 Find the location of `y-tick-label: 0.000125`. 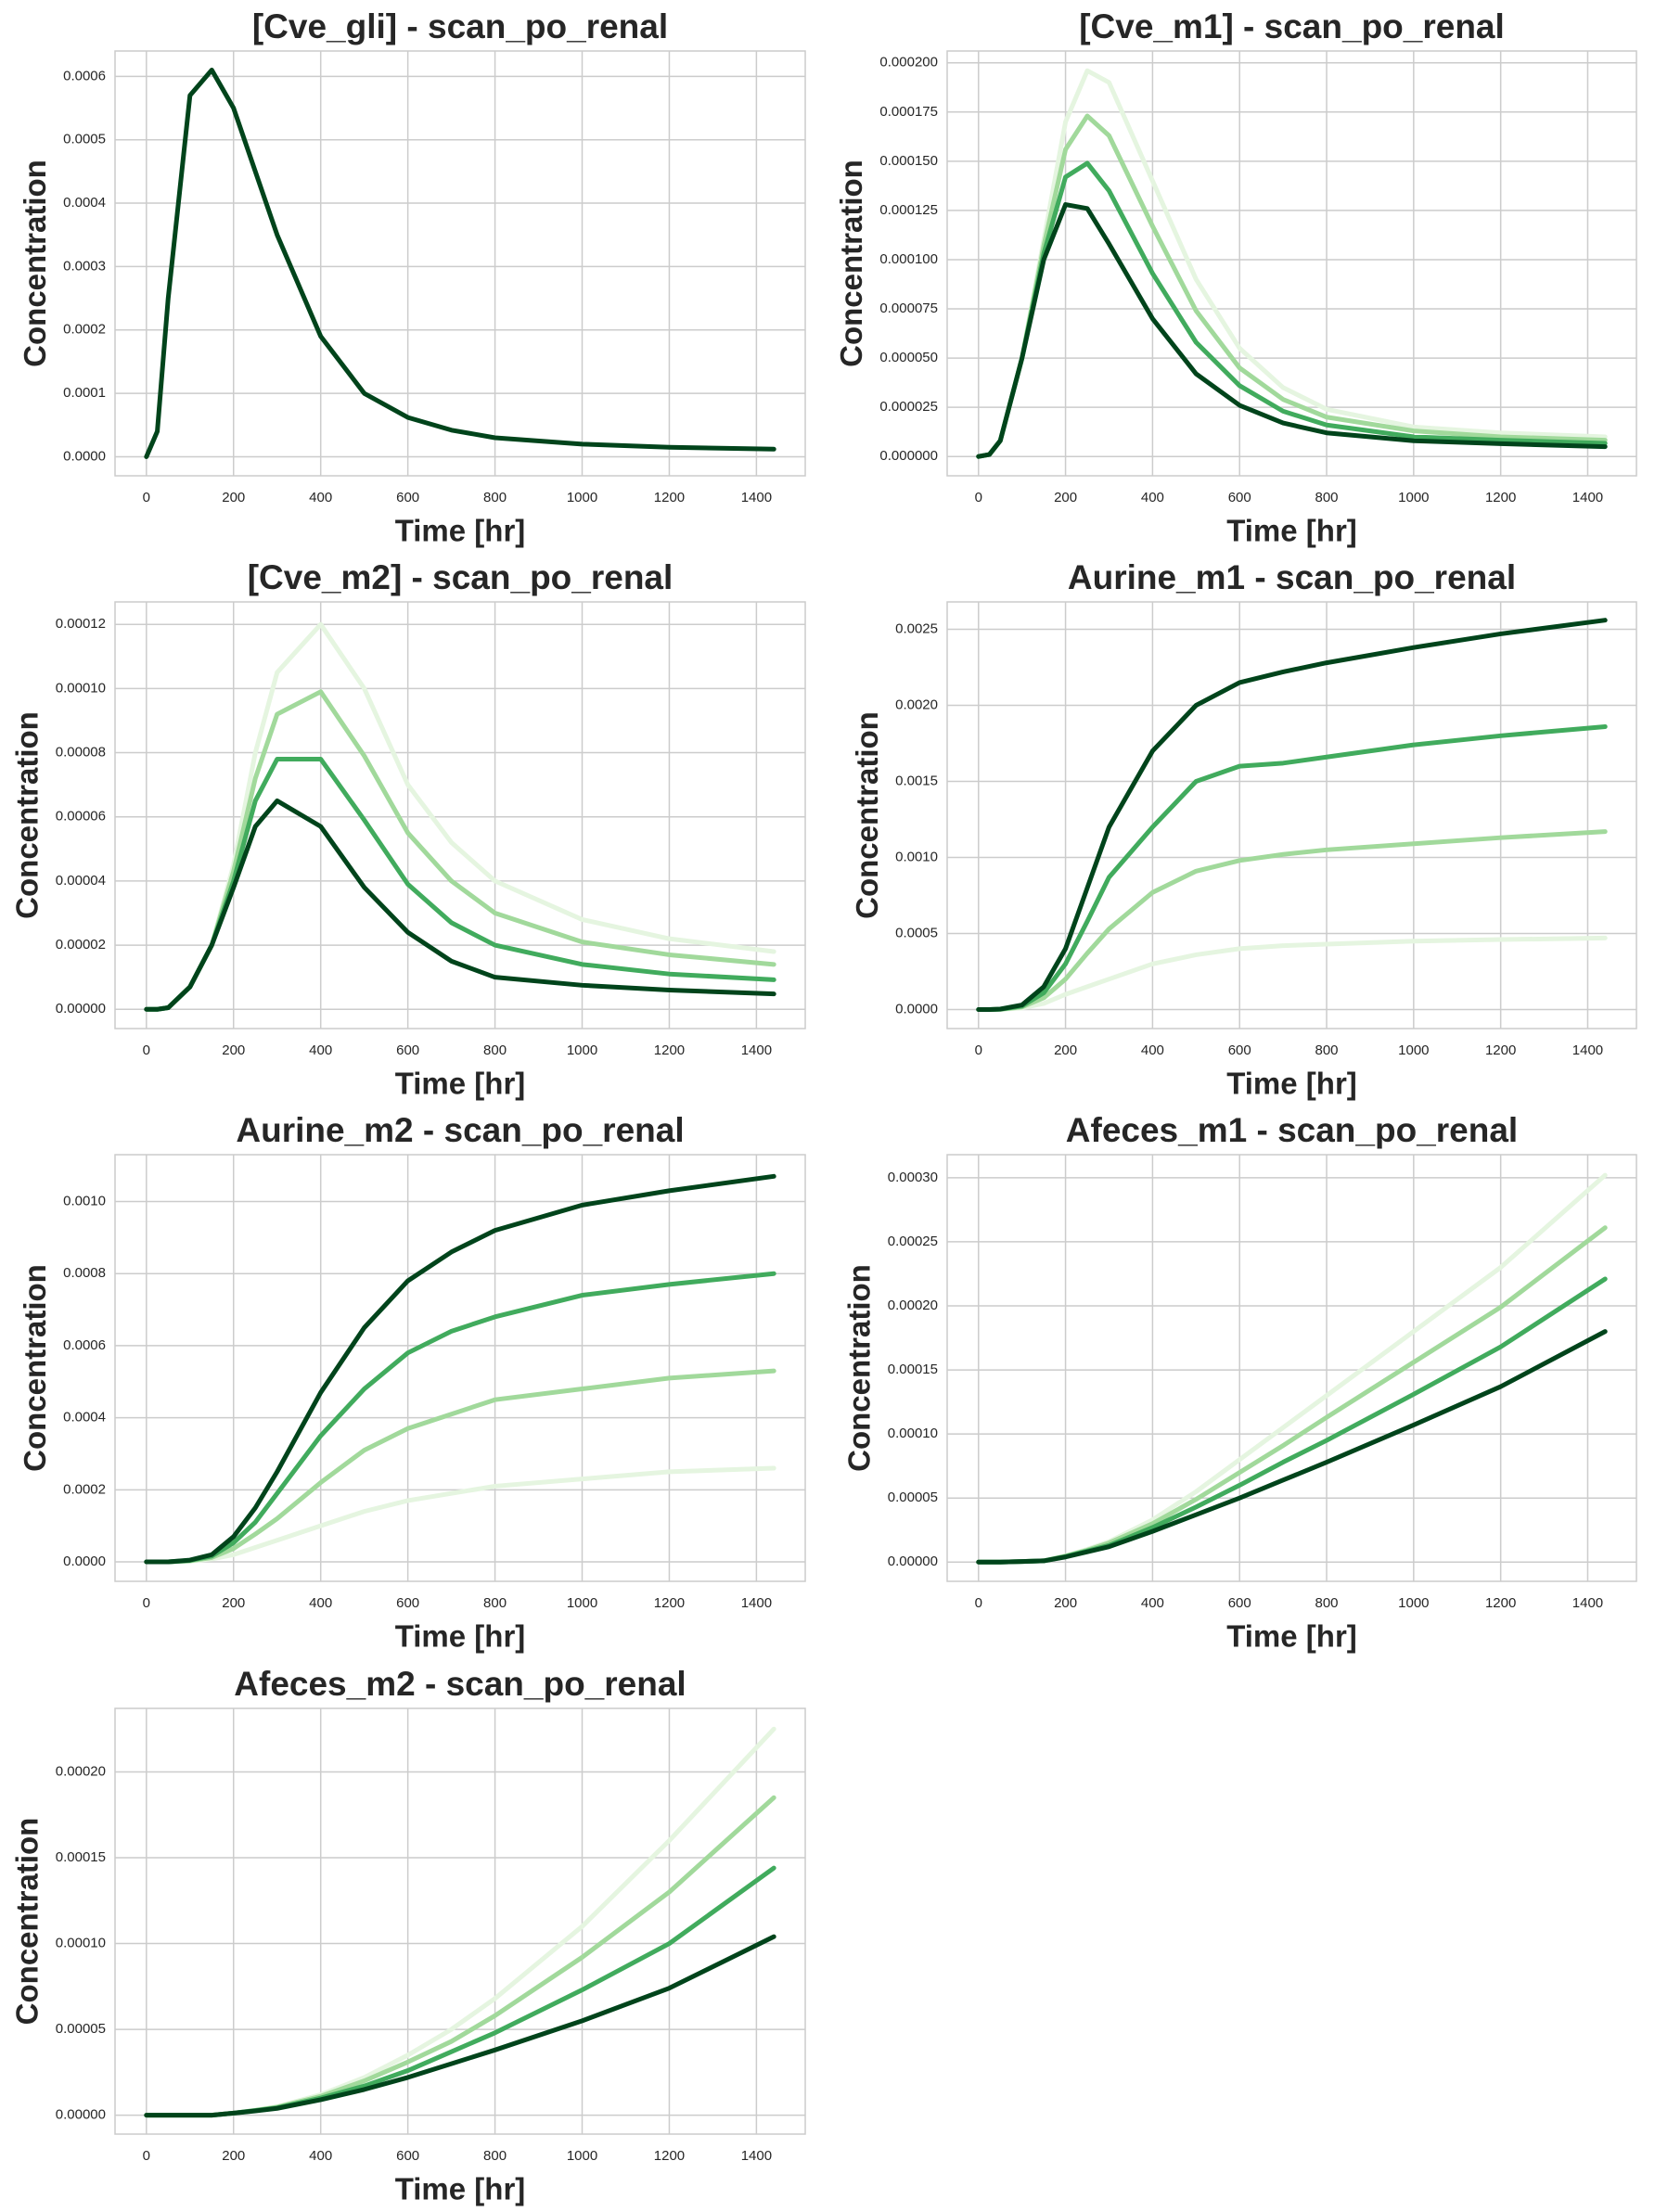

y-tick-label: 0.000125 is located at coordinates (908, 210).